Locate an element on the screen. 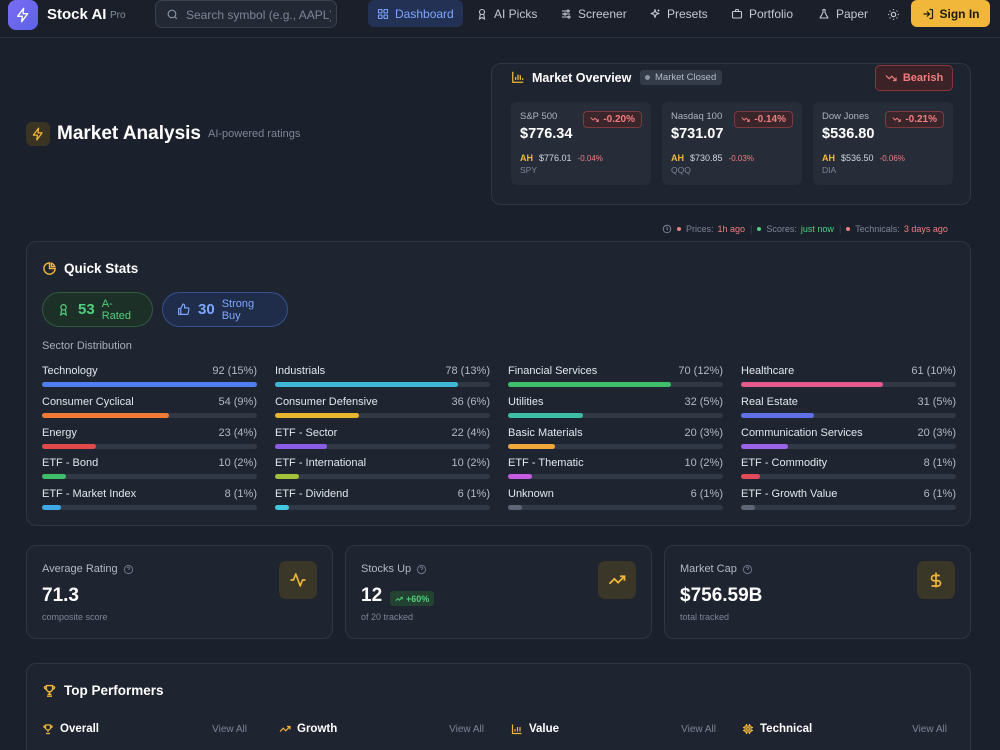 The width and height of the screenshot is (1000, 750). sector-row: Consumer Defensive 36 (6%) is located at coordinates (382, 407).